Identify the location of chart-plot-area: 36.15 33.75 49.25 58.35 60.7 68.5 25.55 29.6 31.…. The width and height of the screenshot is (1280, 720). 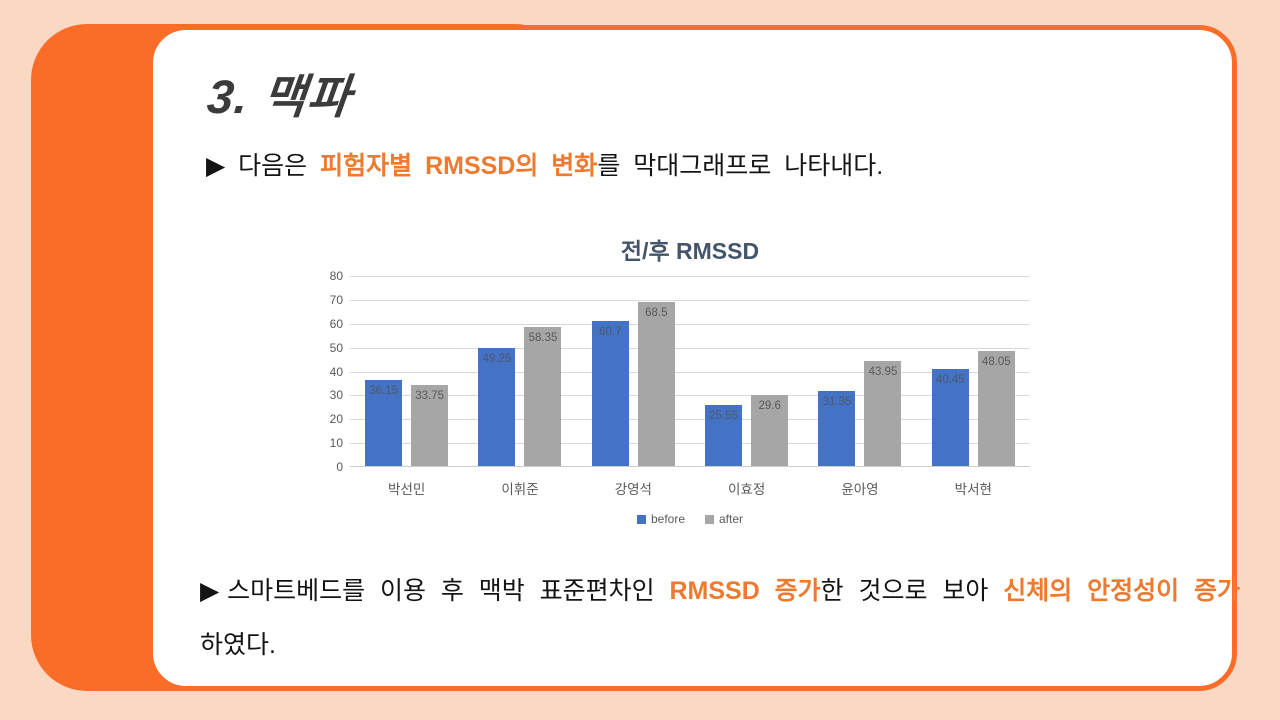
(690, 371).